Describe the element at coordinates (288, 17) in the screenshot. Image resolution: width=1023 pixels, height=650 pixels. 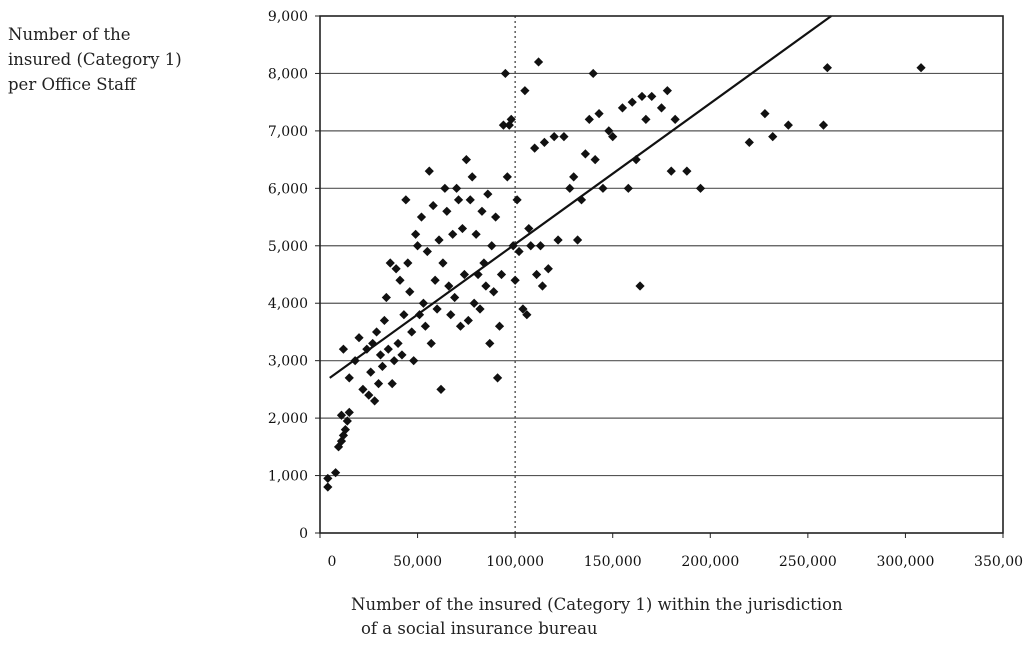
I see `y-tick-label: 9,000` at that location.